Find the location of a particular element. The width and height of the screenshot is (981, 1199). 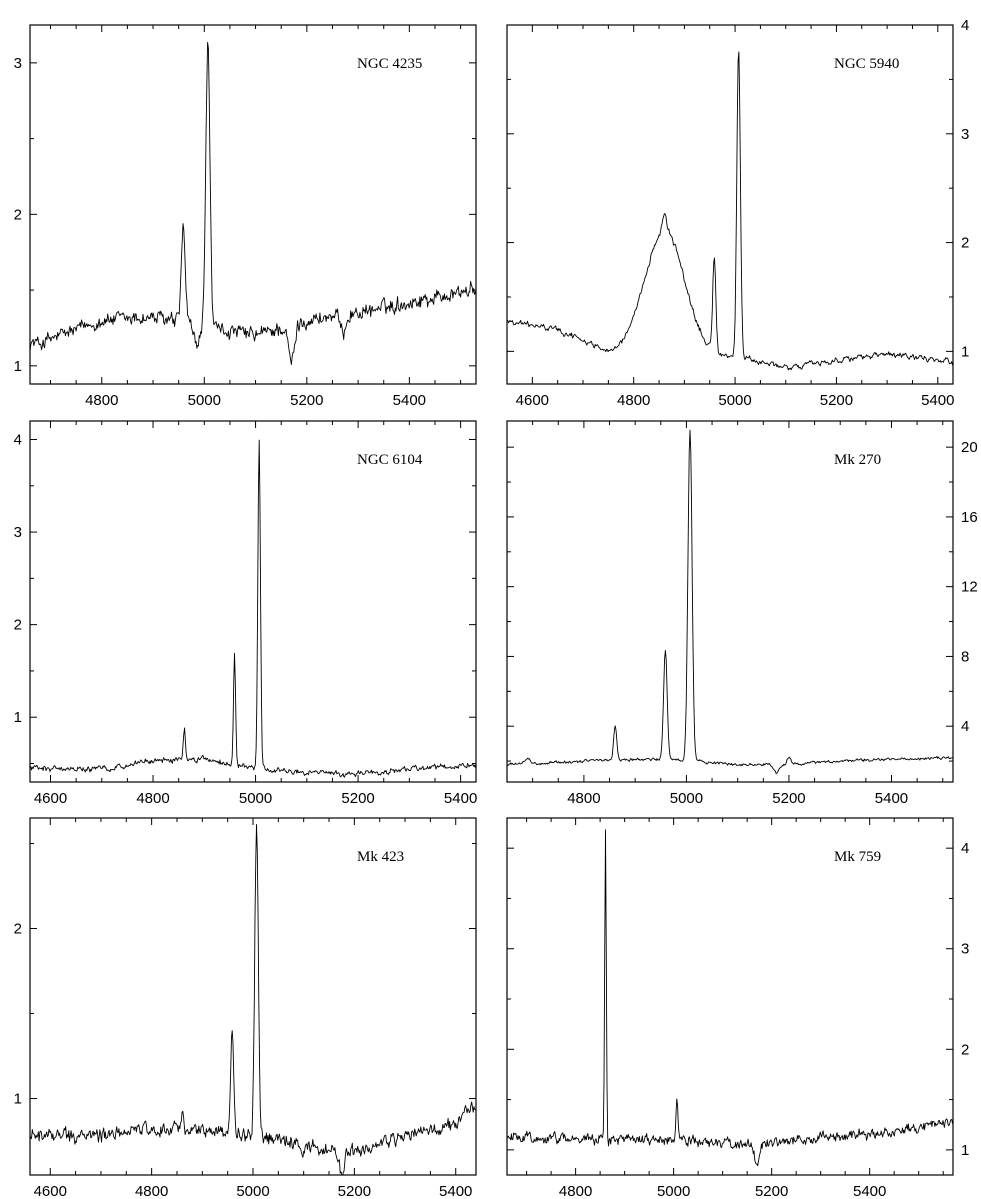

spectrum-panel-6: 4800 5000 5200 5400 1 2 3 4 Mk 759 is located at coordinates (738, 1008).